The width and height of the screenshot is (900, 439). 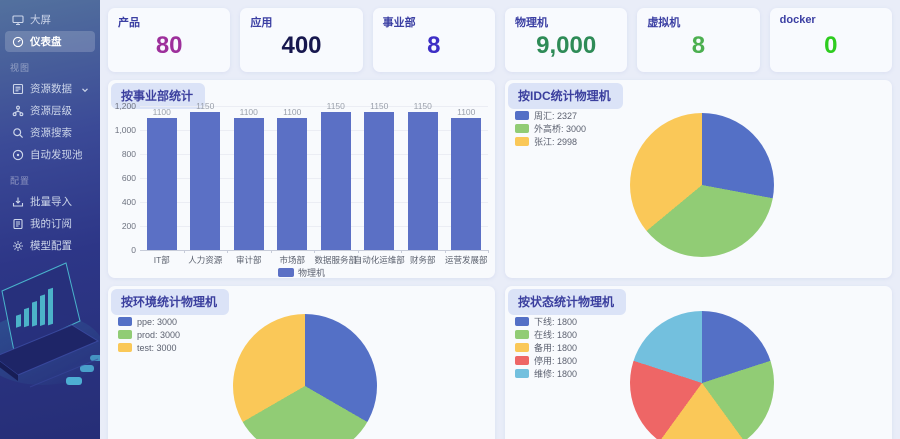 I want to click on sidebar-item-label: 资源数据, so click(x=51, y=89).